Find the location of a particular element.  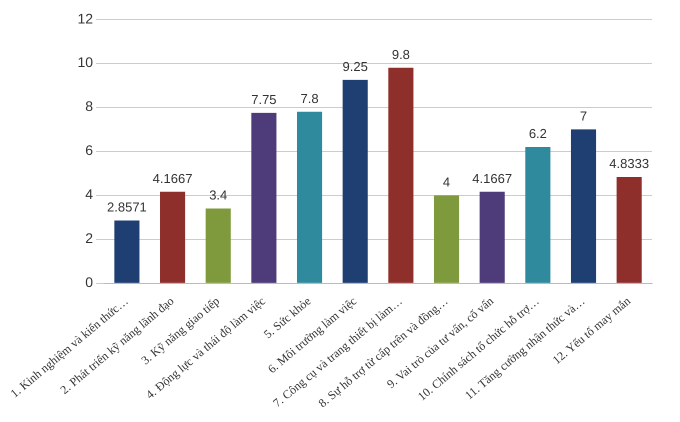

y-tick-label: 10 is located at coordinates (85, 62).